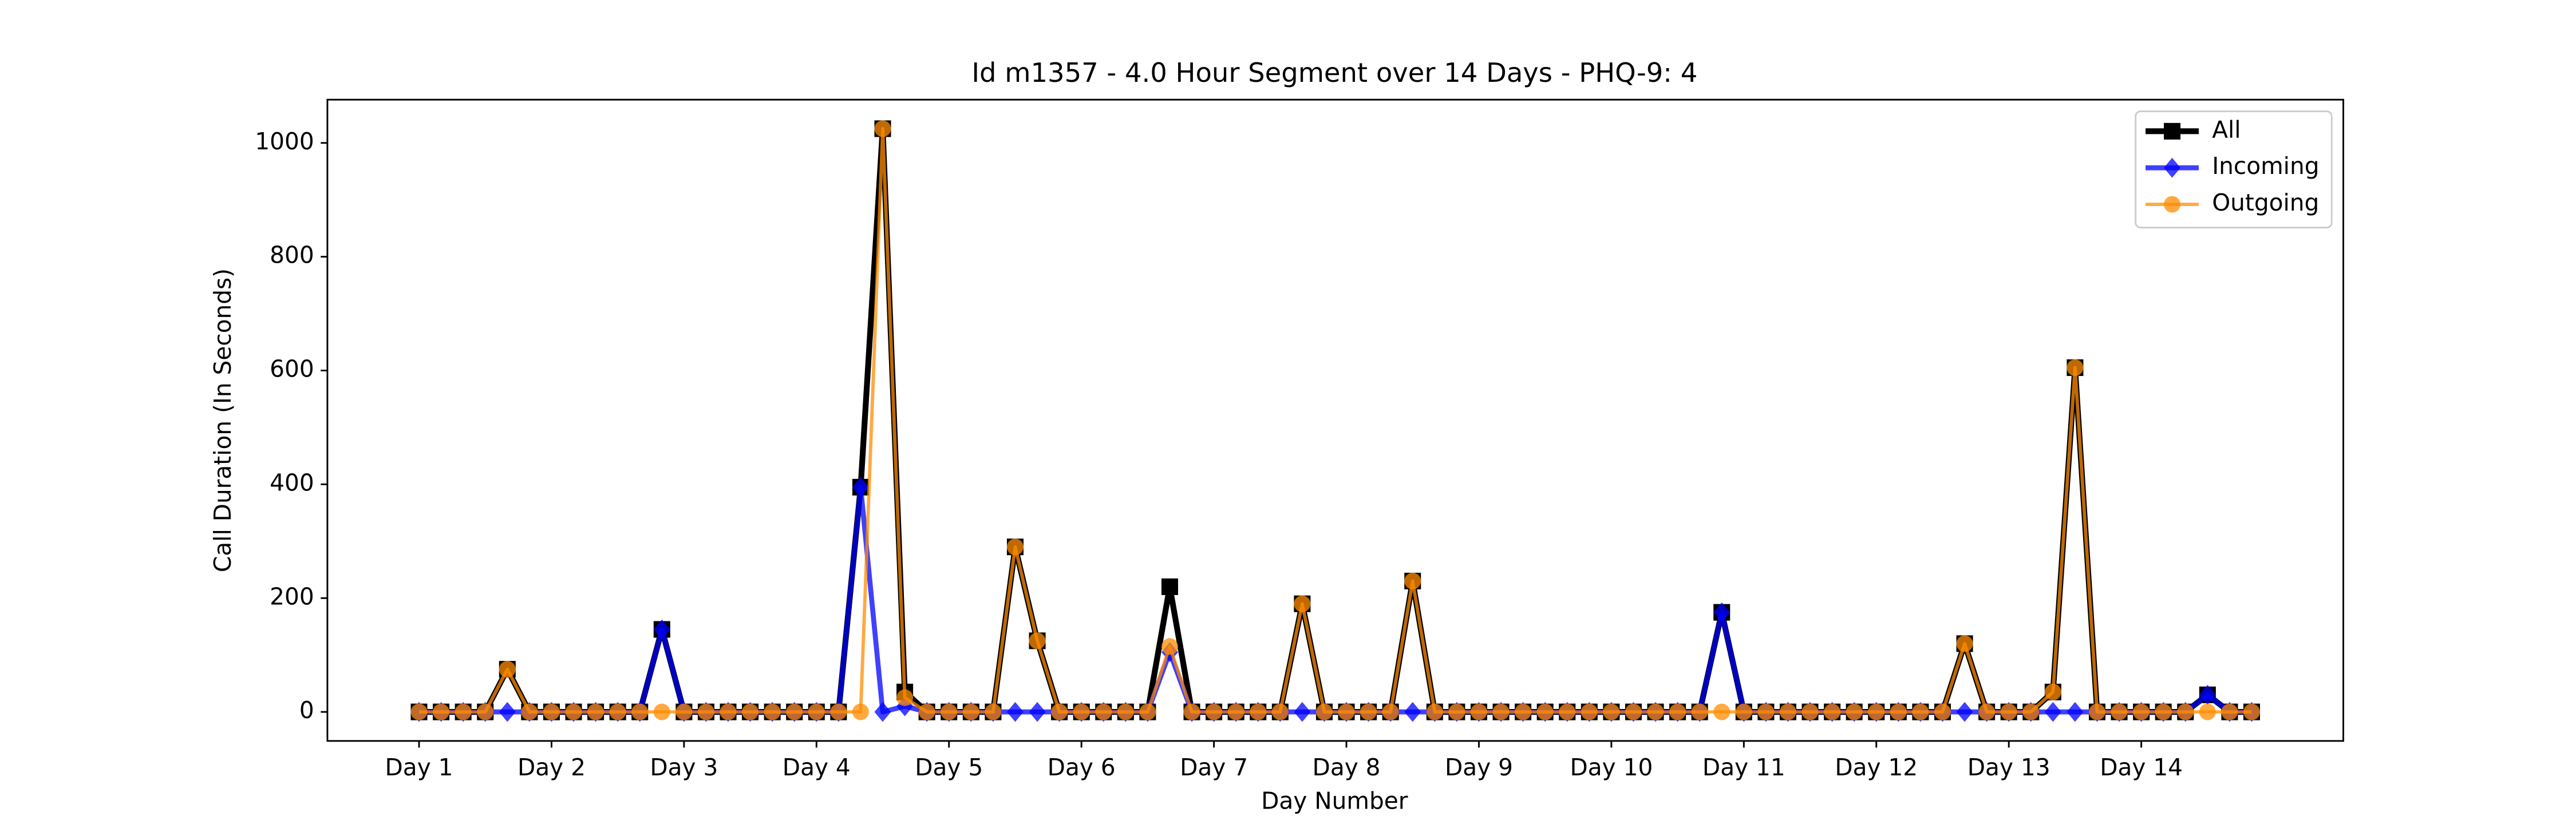 The image size is (2576, 824). I want to click on legend-box, so click(2234, 169).